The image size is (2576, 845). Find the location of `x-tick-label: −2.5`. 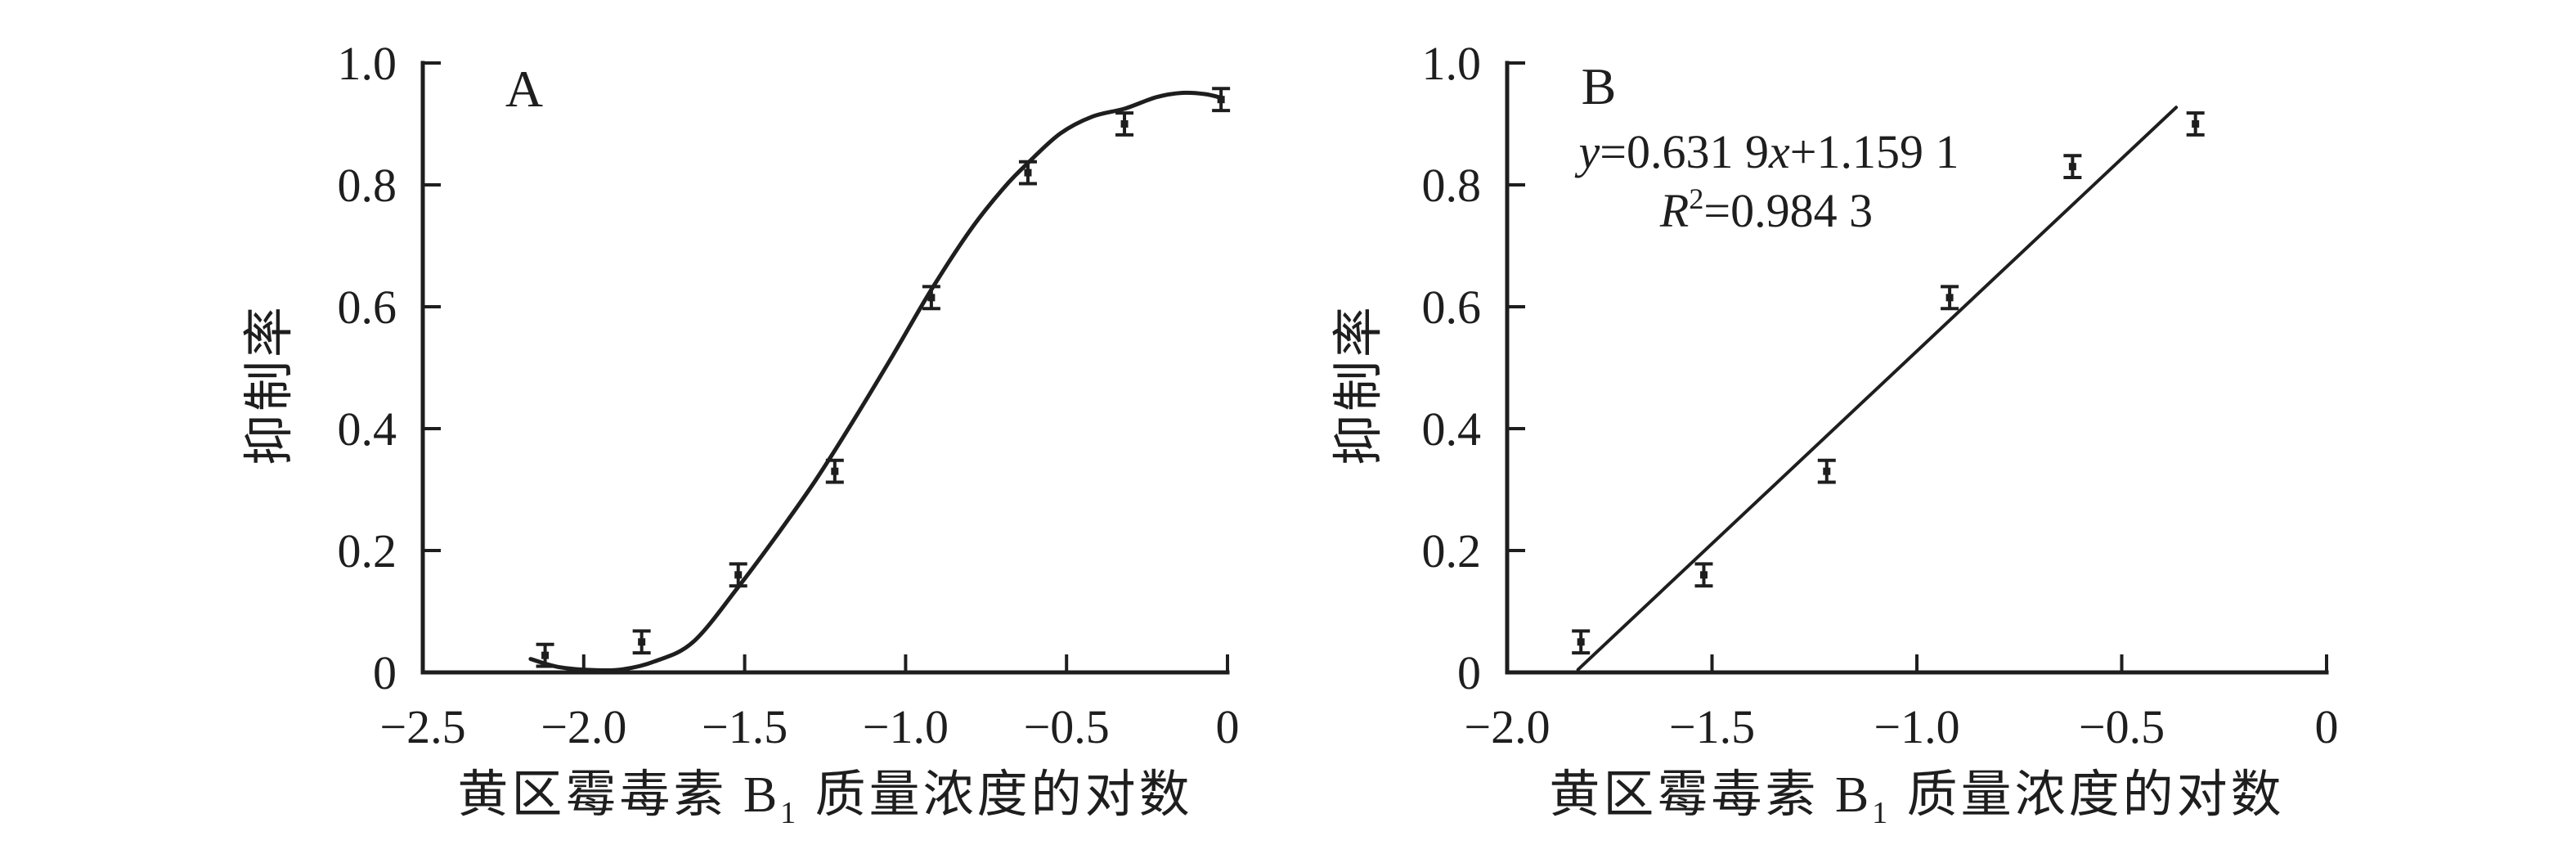

x-tick-label: −2.5 is located at coordinates (422, 726).